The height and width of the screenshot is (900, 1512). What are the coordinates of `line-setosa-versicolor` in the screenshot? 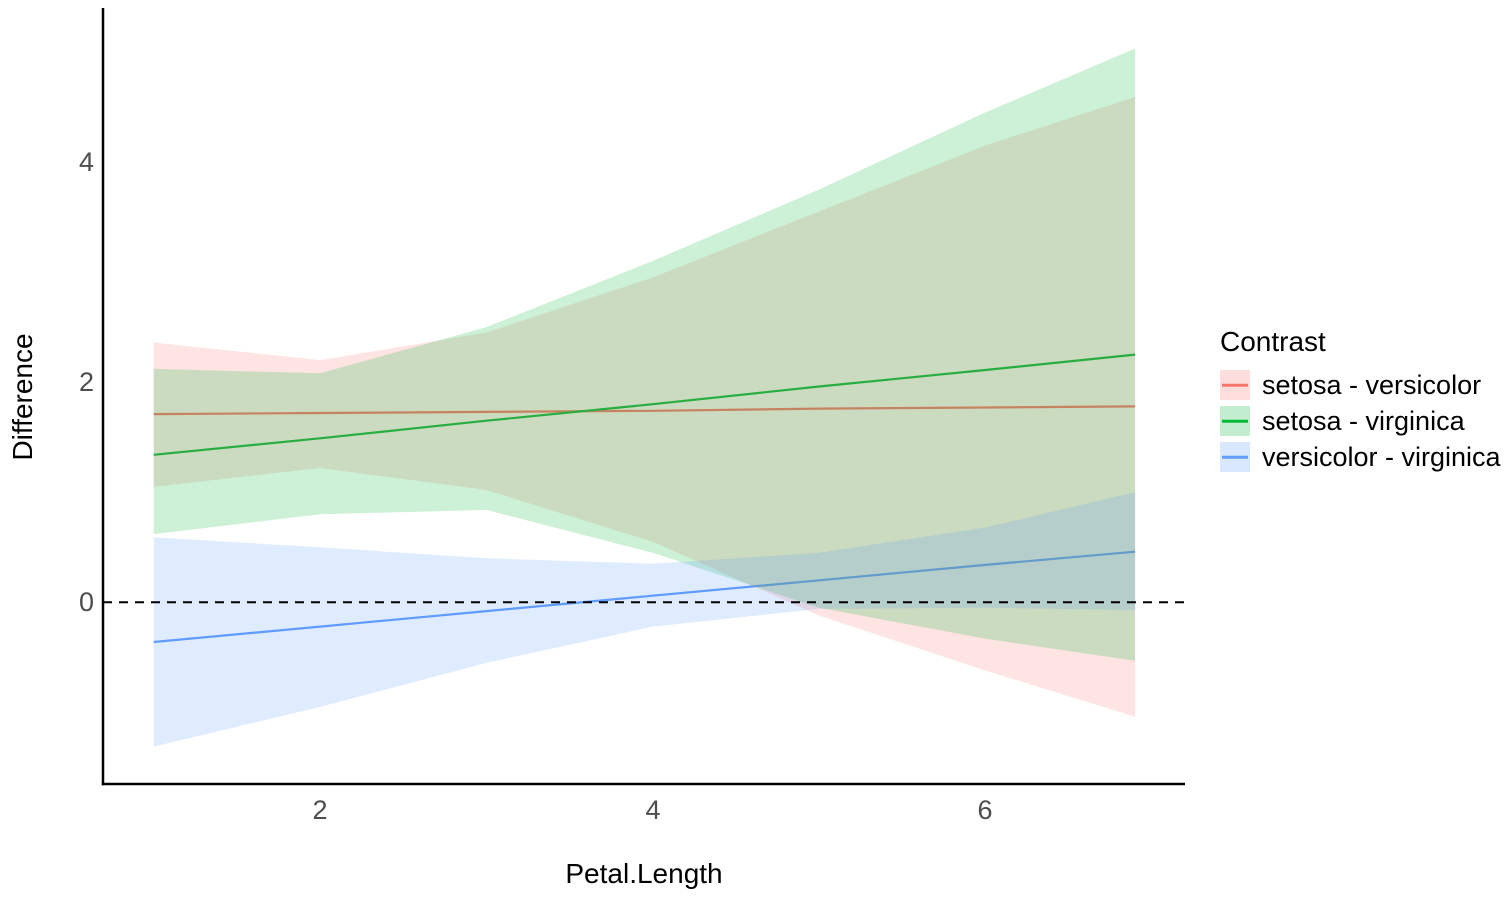 It's located at (644, 410).